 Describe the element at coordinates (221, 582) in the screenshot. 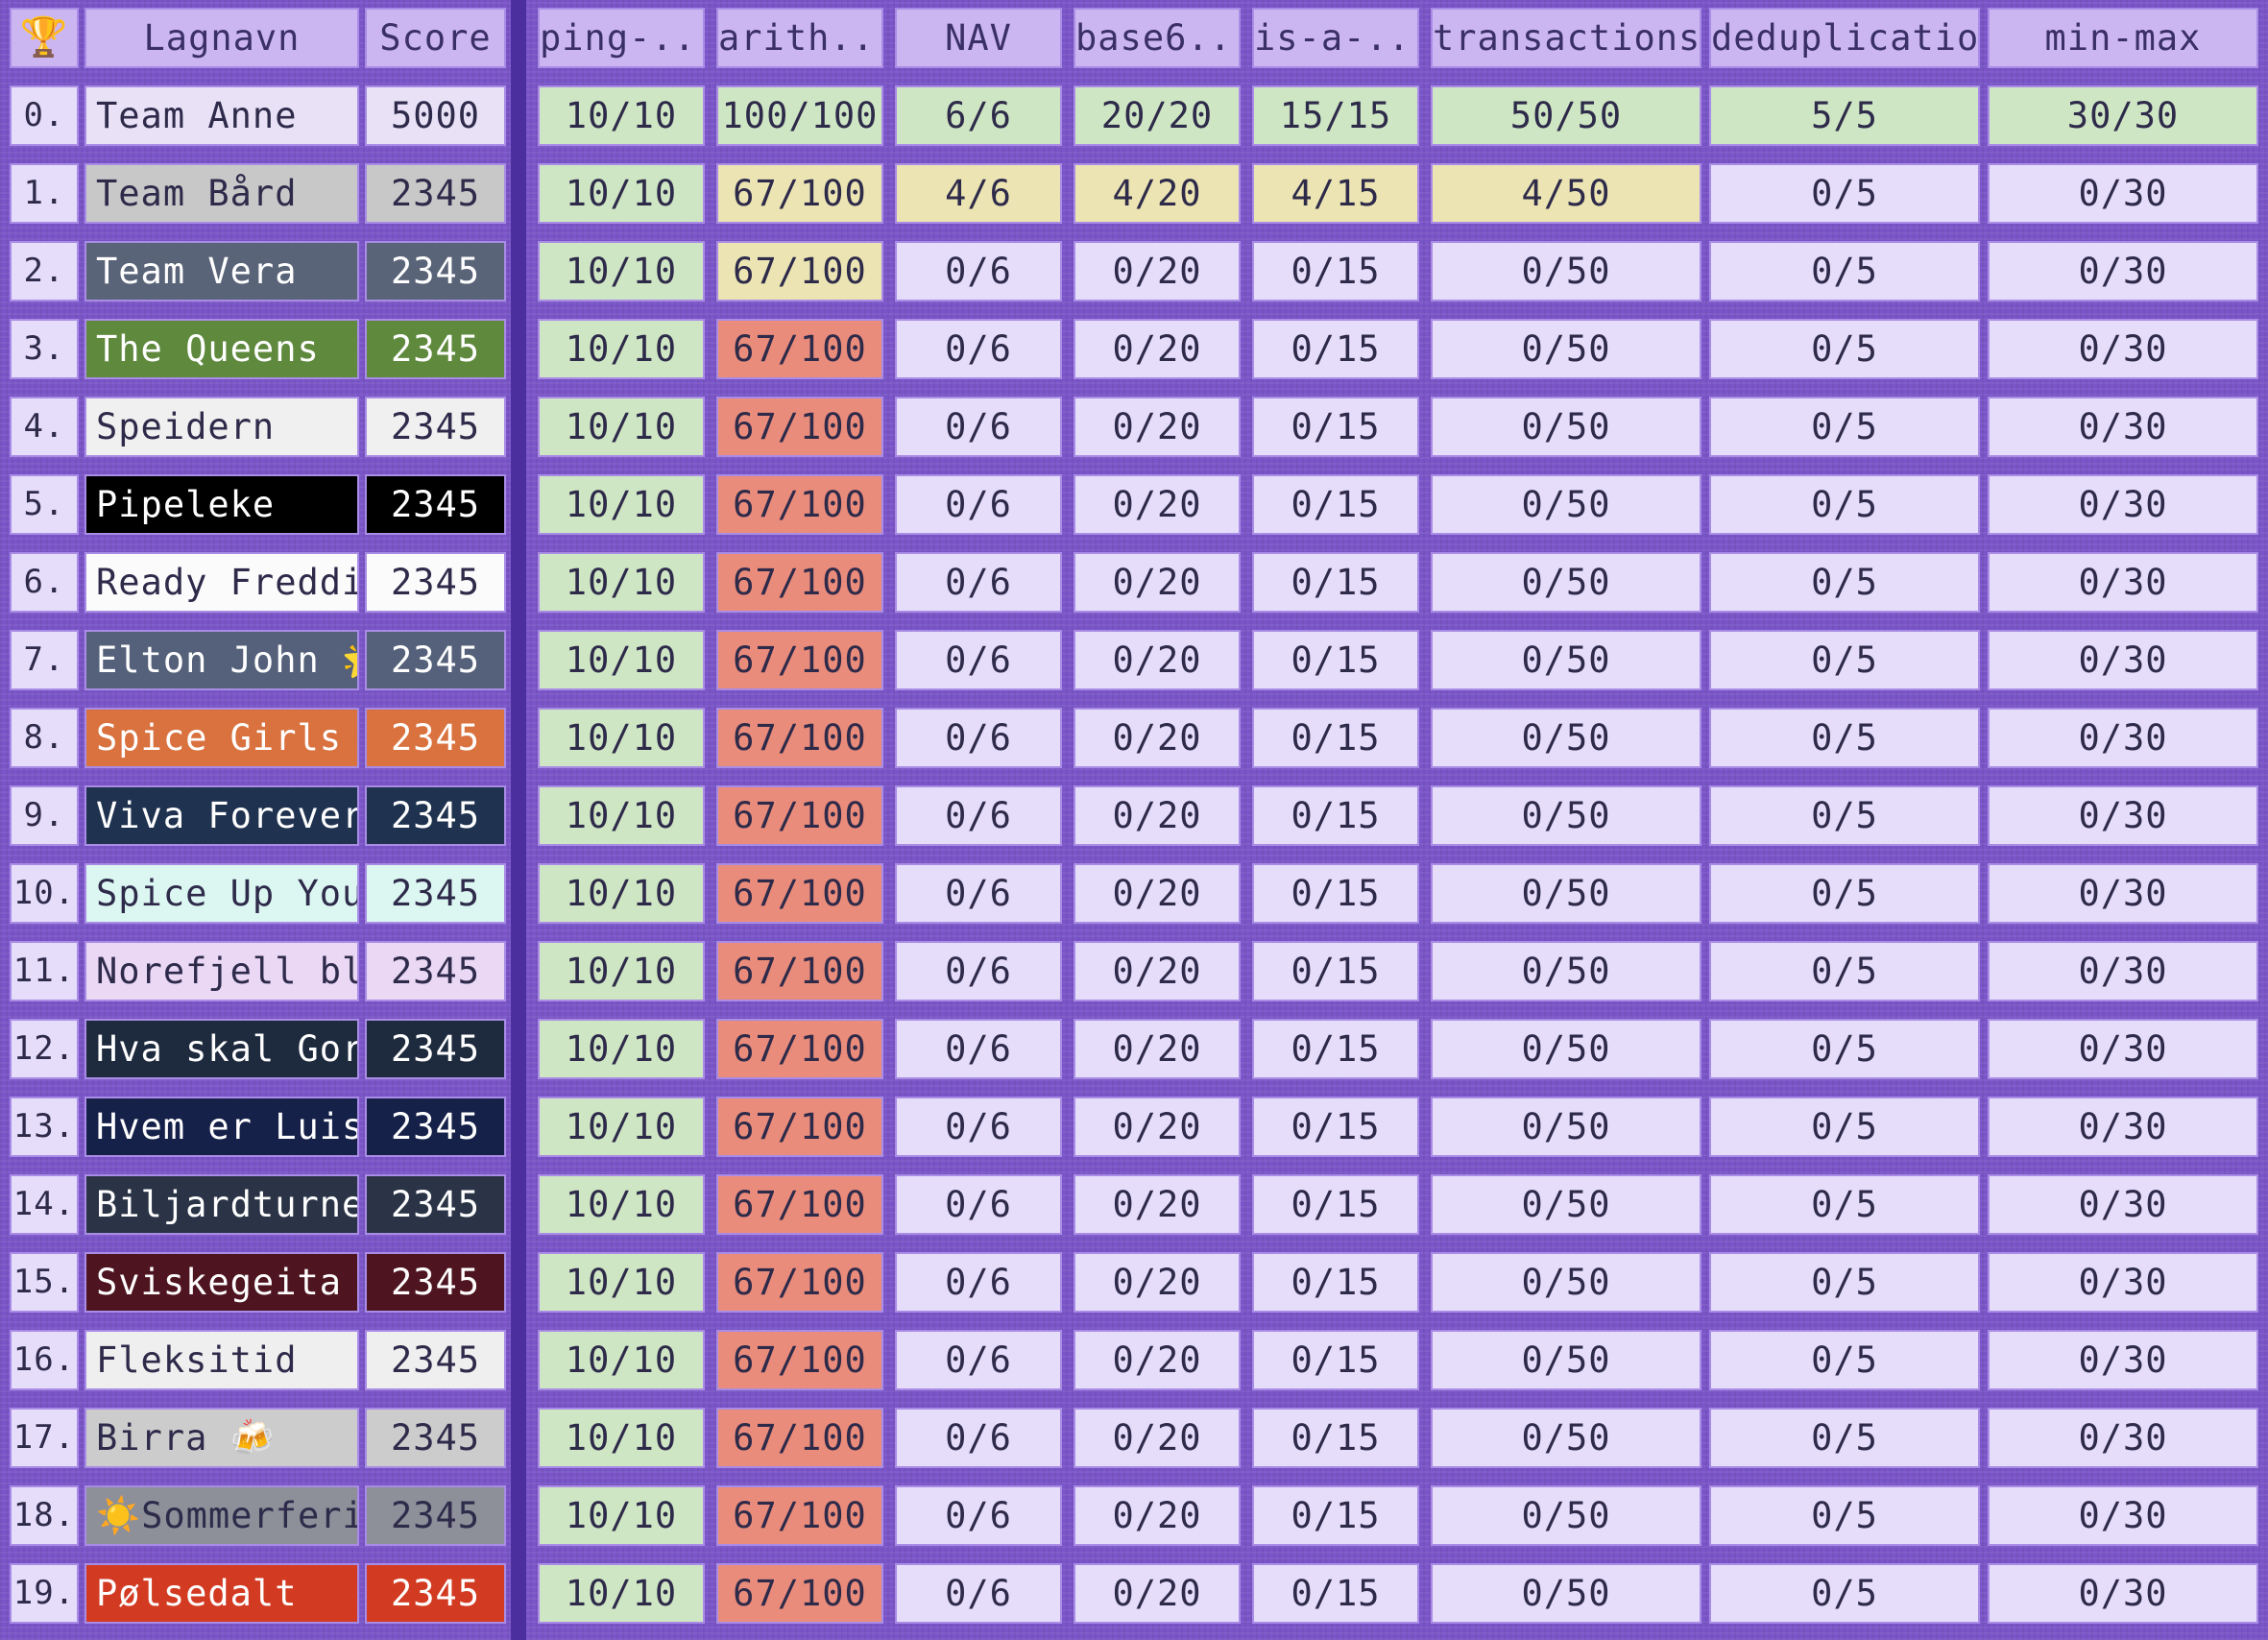

I see `team-name-cell: Ready Freddie` at that location.